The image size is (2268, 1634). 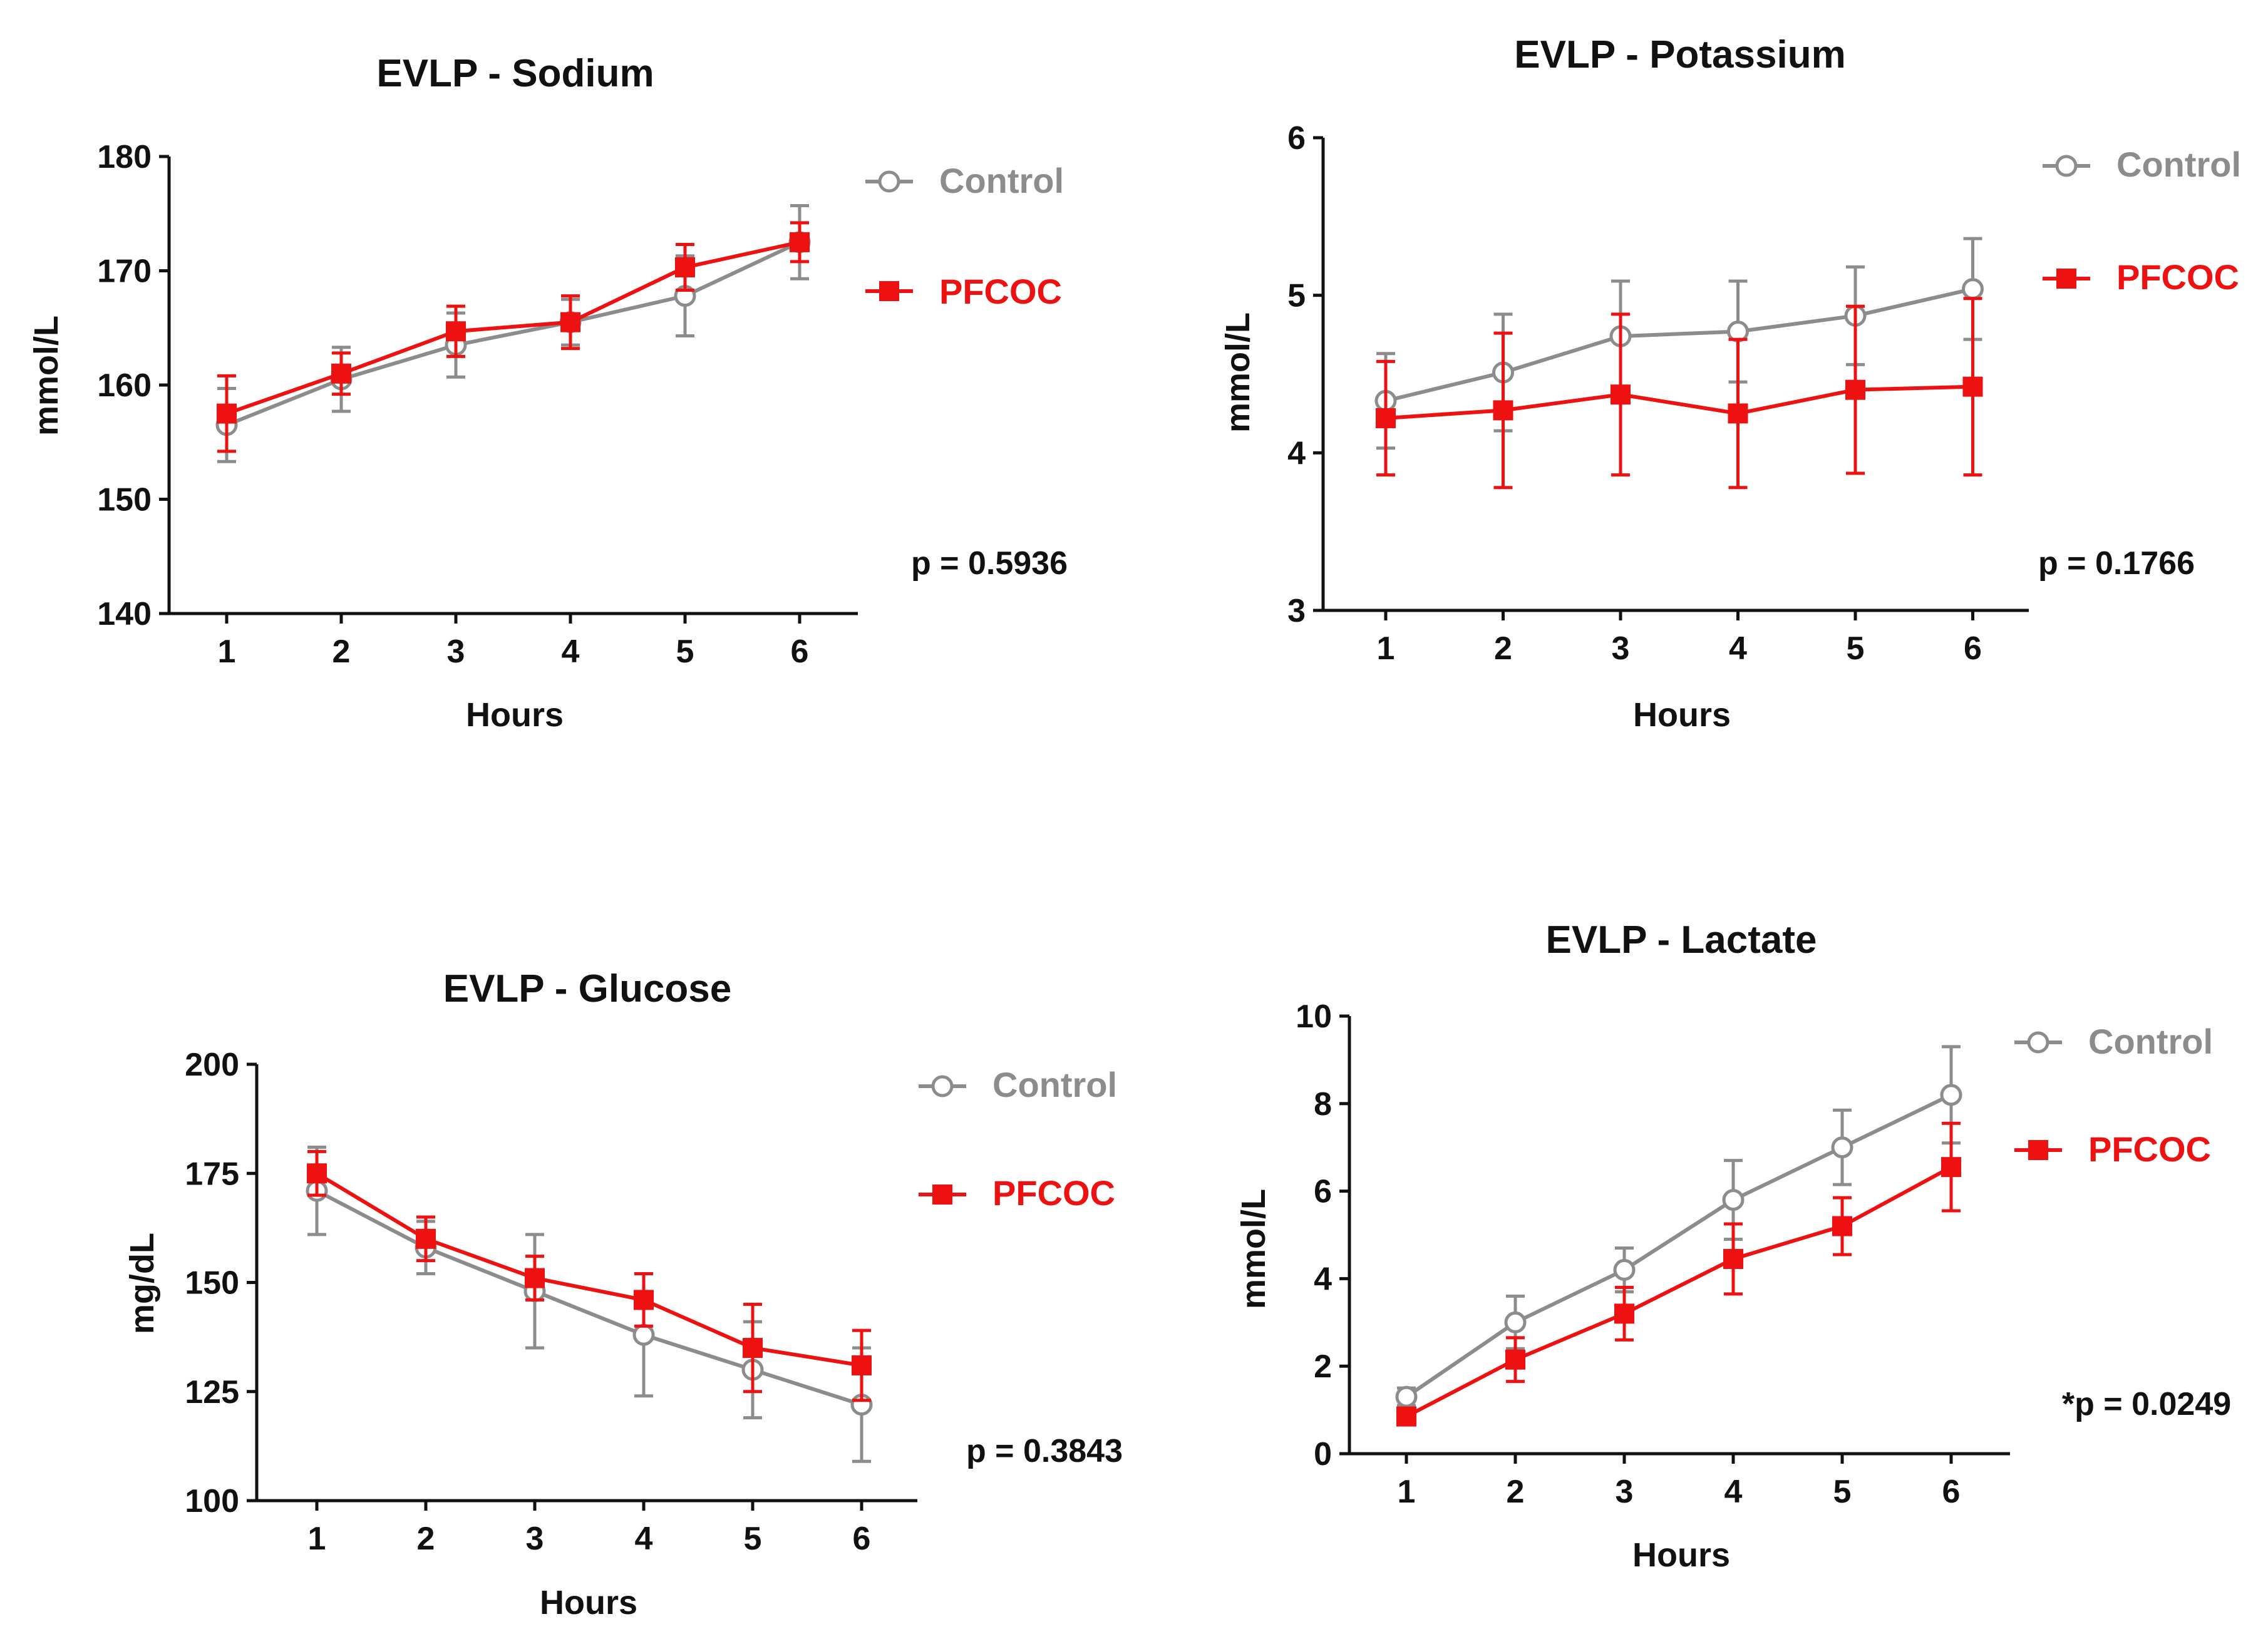 What do you see at coordinates (1296, 611) in the screenshot?
I see `y-tick-label: 3` at bounding box center [1296, 611].